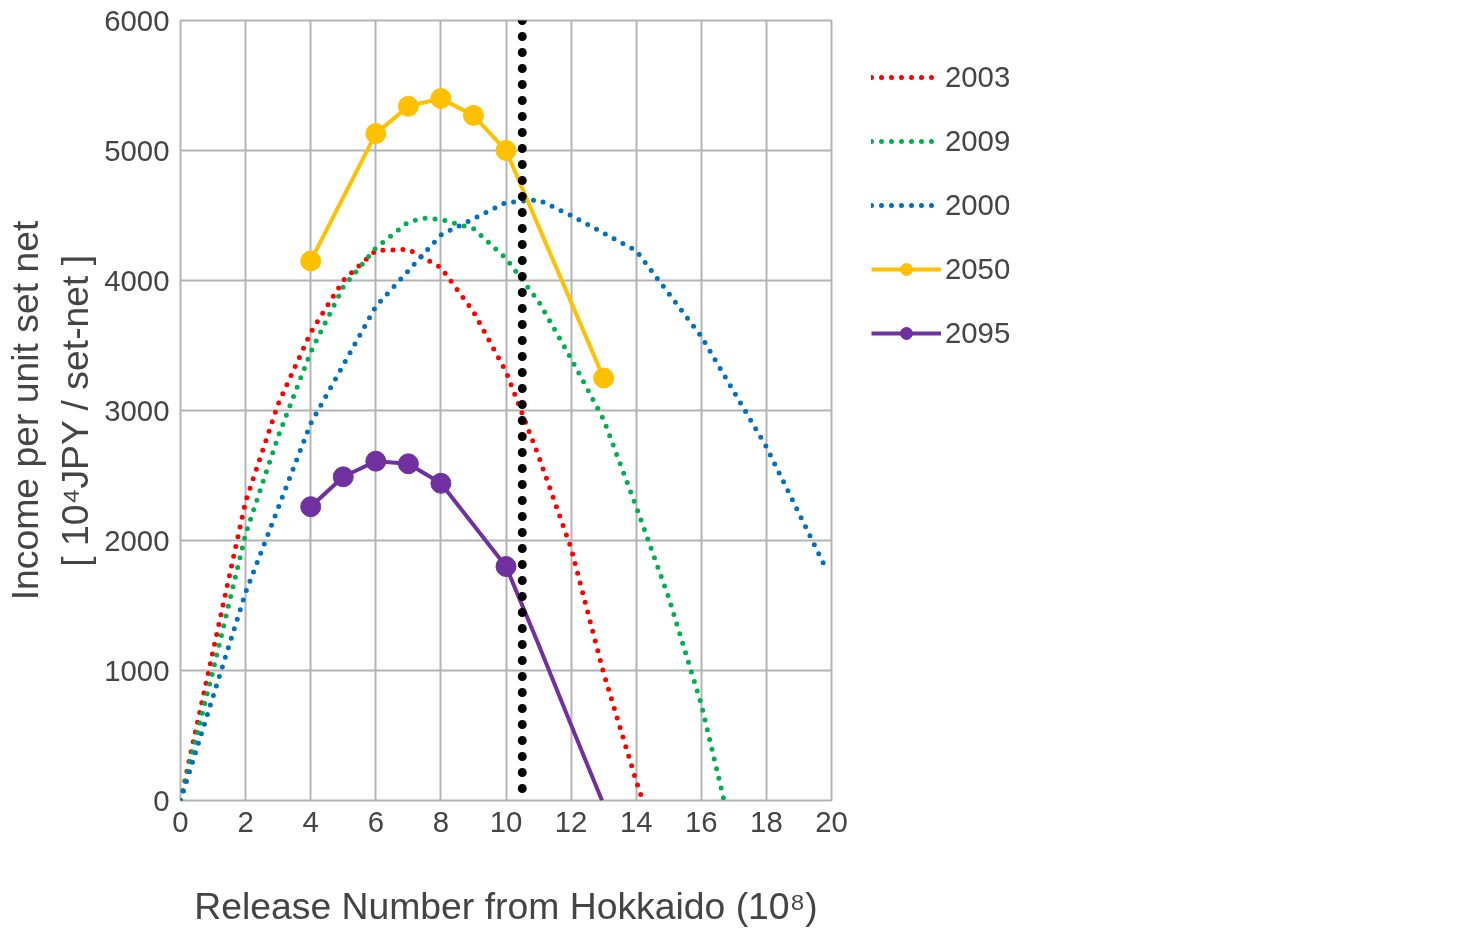  Describe the element at coordinates (978, 77) in the screenshot. I see `legend-label: 2003` at that location.